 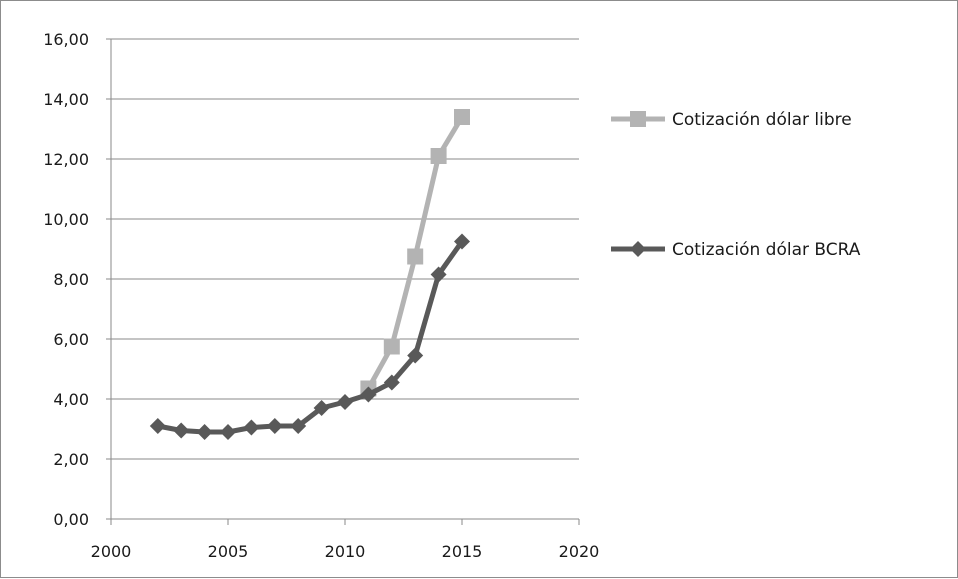 What do you see at coordinates (66, 39) in the screenshot?
I see `y-tick-label: 16,00` at bounding box center [66, 39].